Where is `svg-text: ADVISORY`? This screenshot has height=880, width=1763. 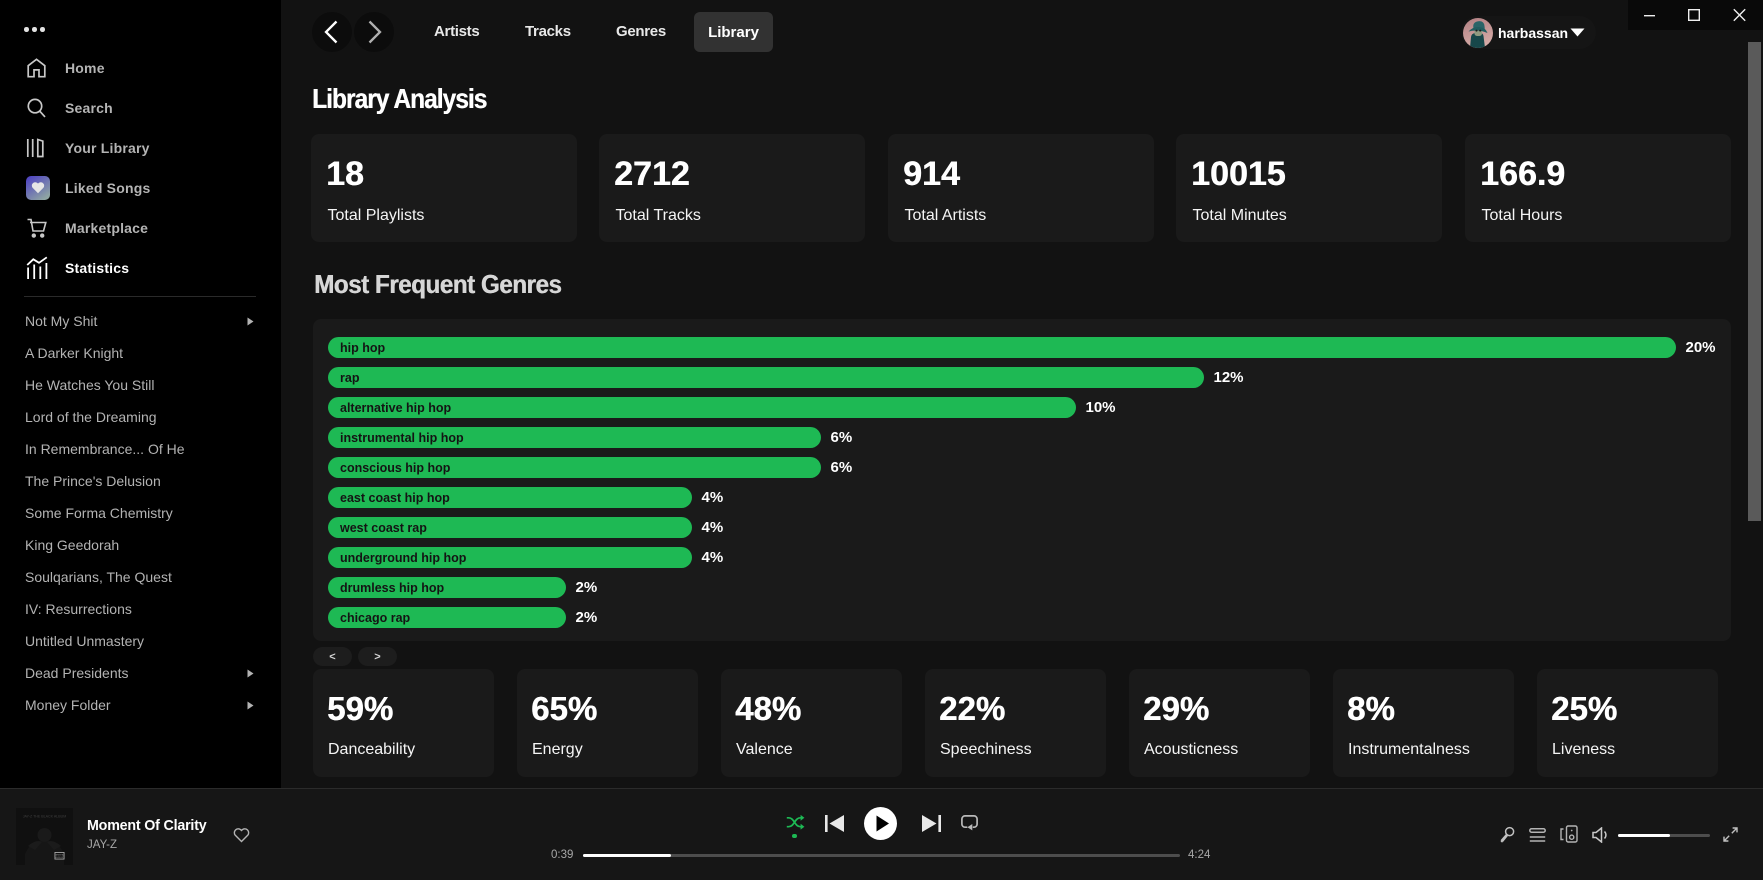
svg-text: ADVISORY is located at coordinates (60, 857).